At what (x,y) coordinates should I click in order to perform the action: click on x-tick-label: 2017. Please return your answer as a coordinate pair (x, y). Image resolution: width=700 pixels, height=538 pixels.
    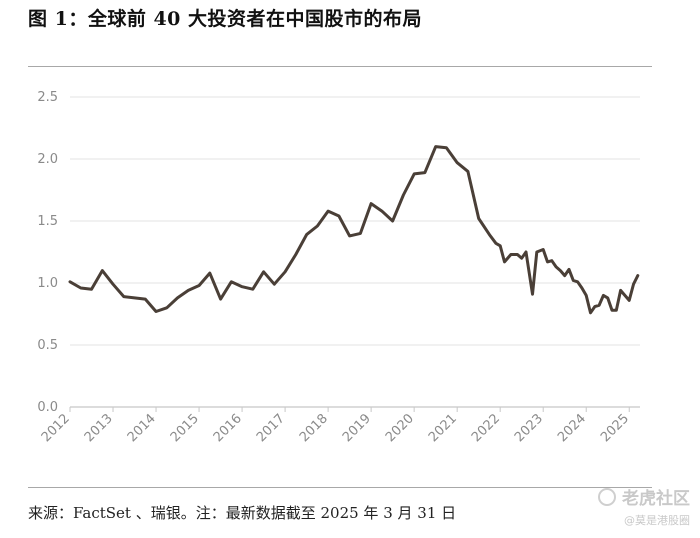
    Looking at the image, I should click on (271, 428).